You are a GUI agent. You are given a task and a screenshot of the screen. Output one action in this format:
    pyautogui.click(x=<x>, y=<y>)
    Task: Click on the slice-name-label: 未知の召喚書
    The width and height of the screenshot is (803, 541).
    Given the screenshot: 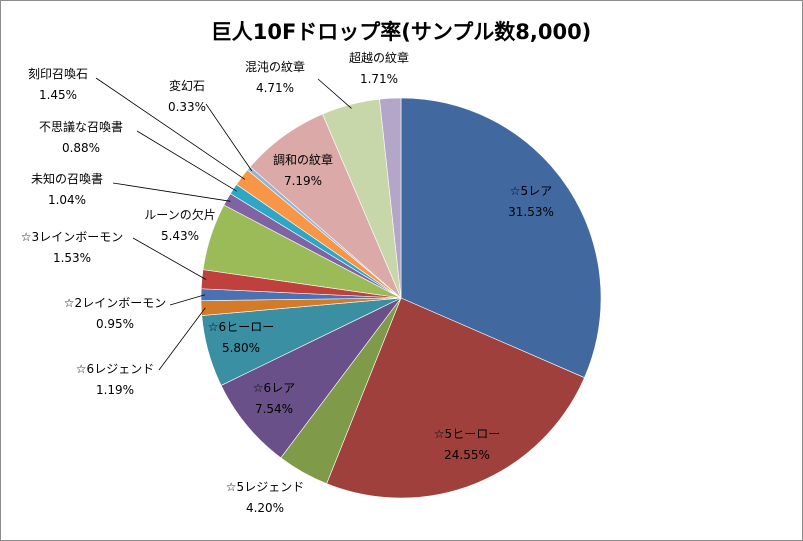 What is the action you would take?
    pyautogui.click(x=67, y=179)
    